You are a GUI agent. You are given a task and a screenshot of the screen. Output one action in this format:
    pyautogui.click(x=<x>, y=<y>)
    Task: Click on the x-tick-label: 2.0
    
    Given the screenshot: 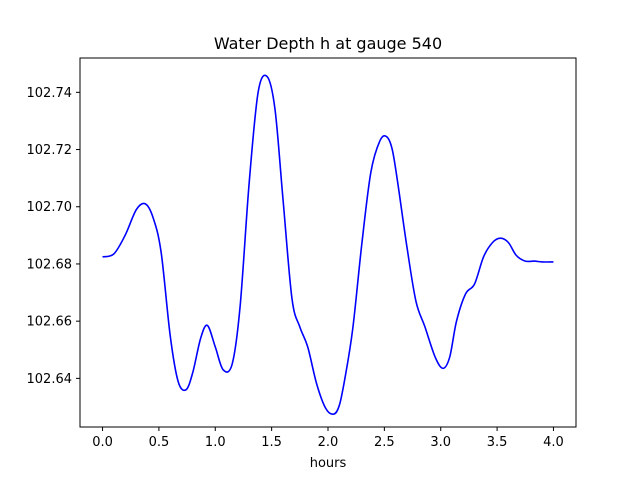 What is the action you would take?
    pyautogui.click(x=328, y=442)
    